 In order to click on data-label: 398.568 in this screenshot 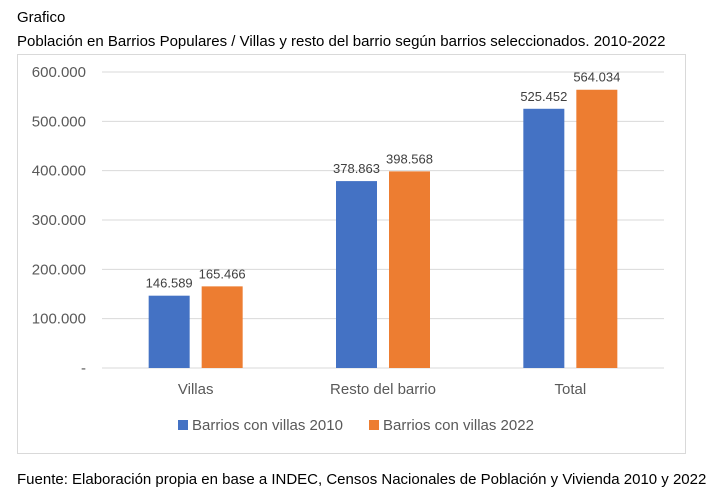, I will do `click(409, 158)`.